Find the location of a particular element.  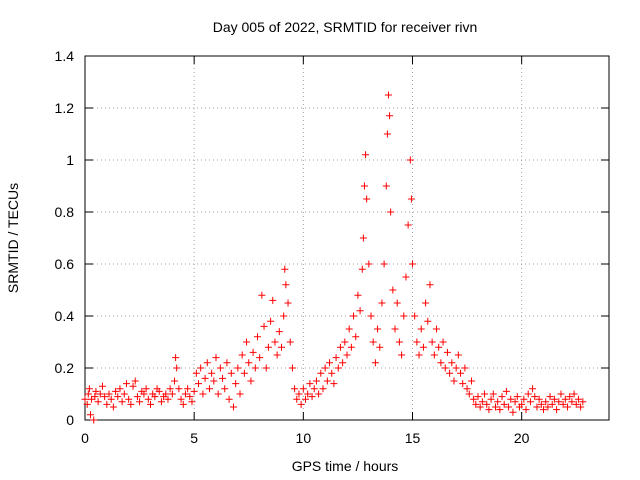

x-tick-label: 0 is located at coordinates (85, 438).